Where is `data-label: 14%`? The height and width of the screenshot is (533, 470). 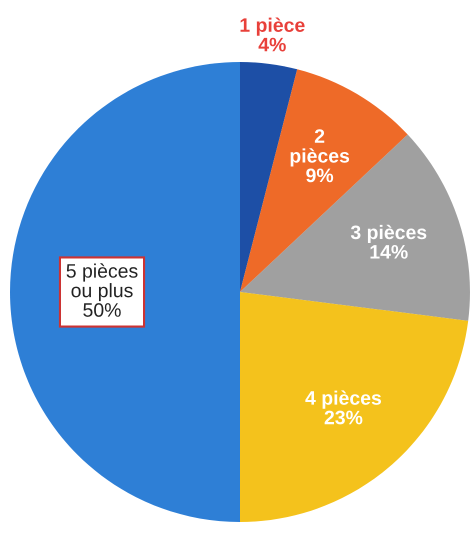 data-label: 14% is located at coordinates (389, 252).